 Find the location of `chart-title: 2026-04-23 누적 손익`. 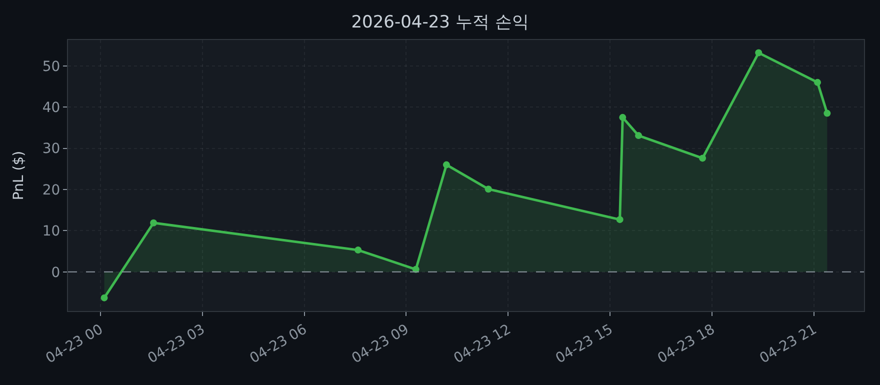

chart-title: 2026-04-23 누적 손익 is located at coordinates (440, 22).